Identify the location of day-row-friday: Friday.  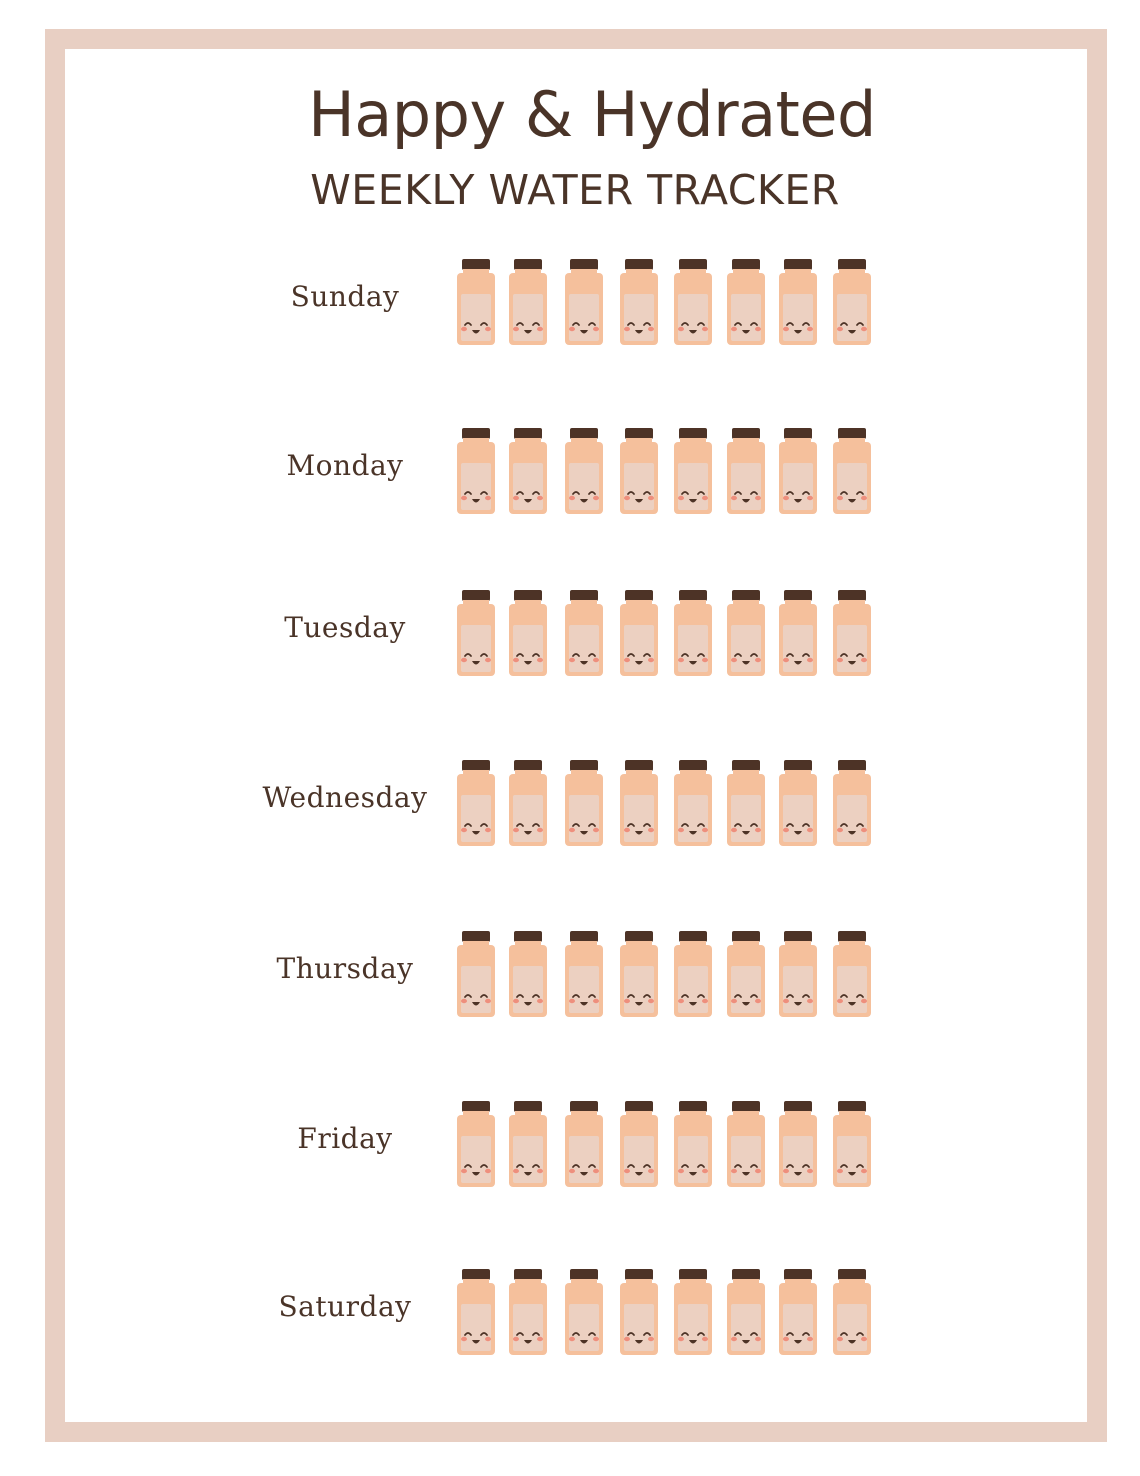
(570, 1145).